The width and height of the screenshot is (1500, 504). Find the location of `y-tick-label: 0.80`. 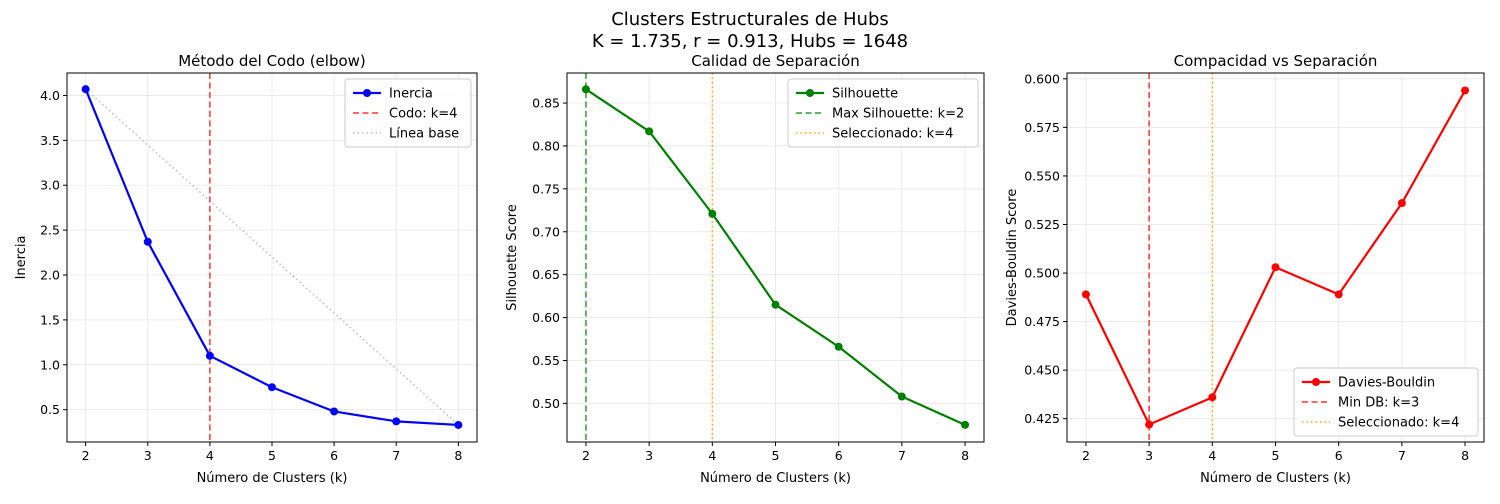

y-tick-label: 0.80 is located at coordinates (546, 145).